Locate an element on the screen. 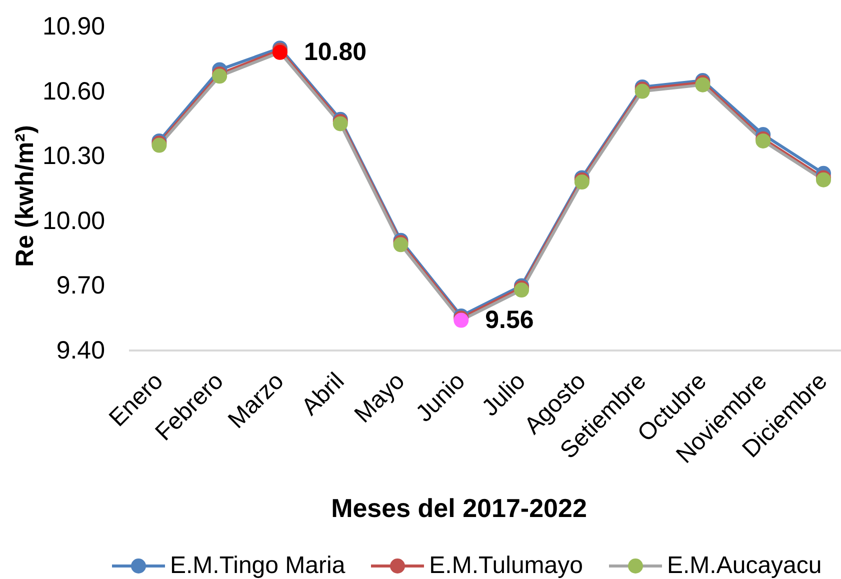 The image size is (841, 579). legend-label: E.M.Tingo Maria is located at coordinates (258, 565).